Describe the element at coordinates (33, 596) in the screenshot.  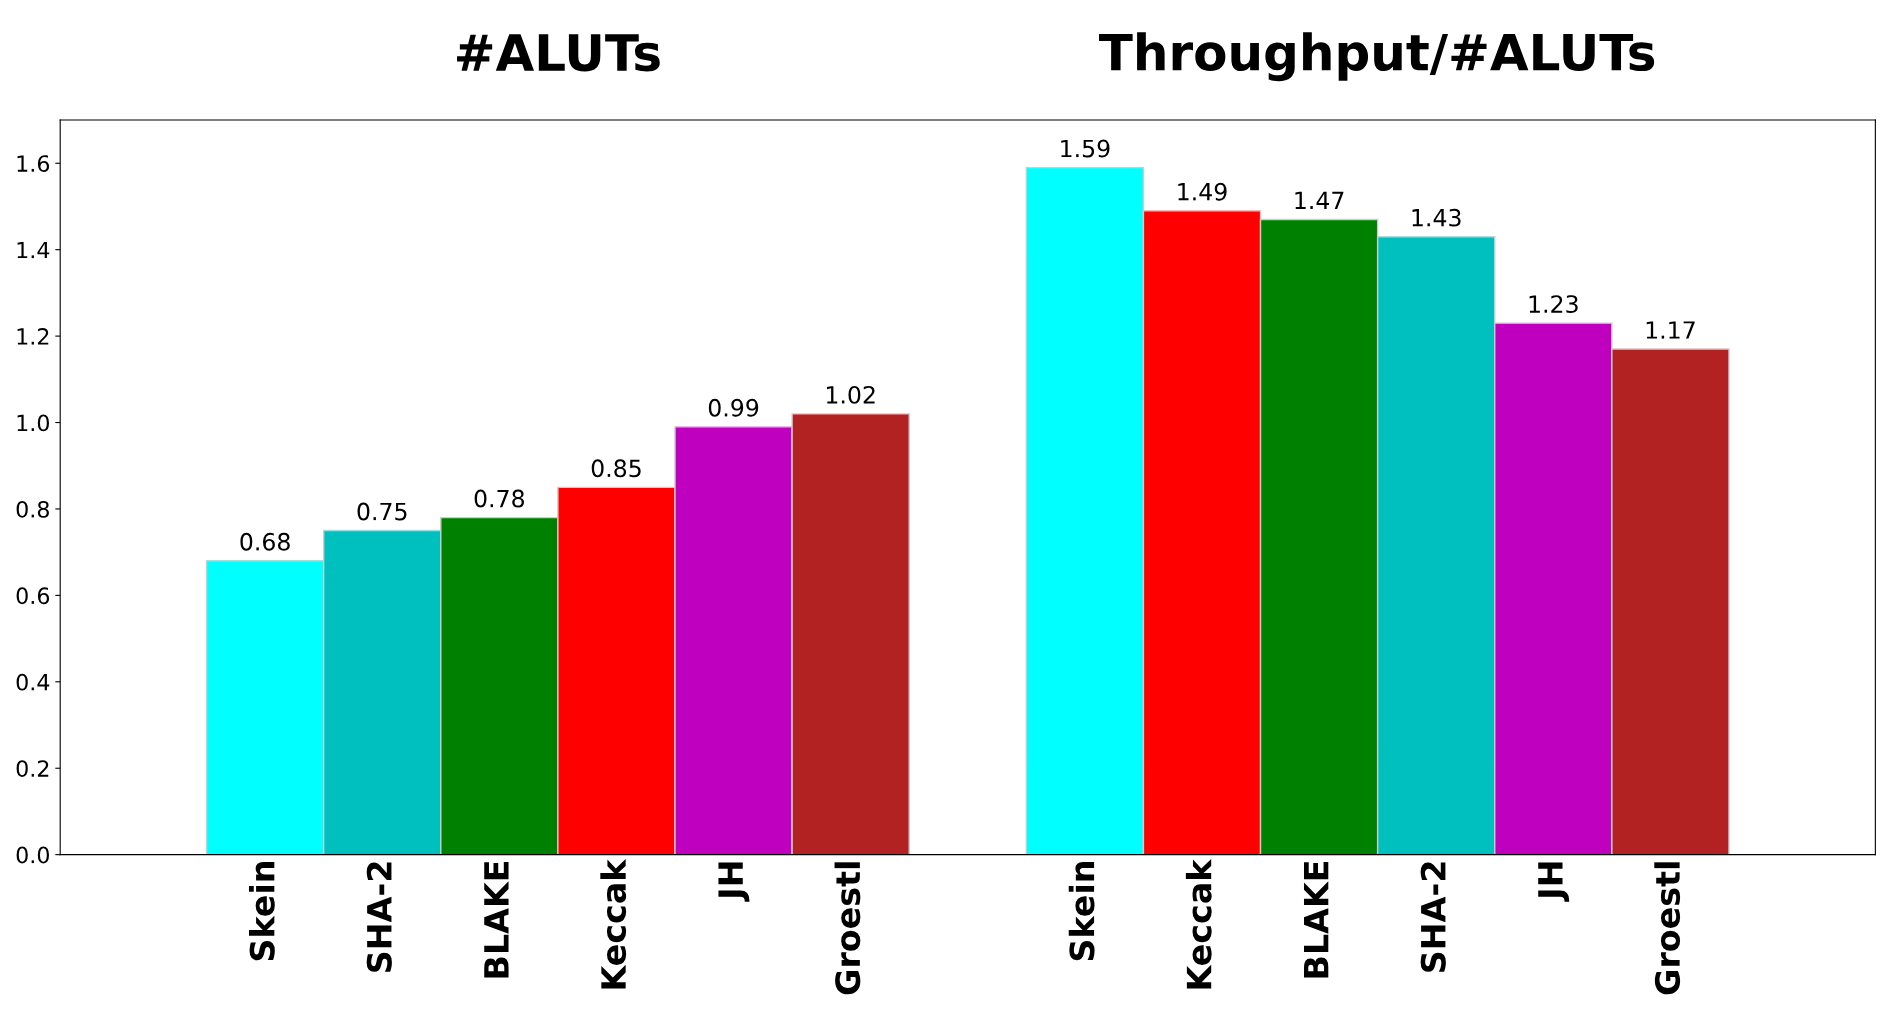
I see `y-tick-label: 0.6` at that location.